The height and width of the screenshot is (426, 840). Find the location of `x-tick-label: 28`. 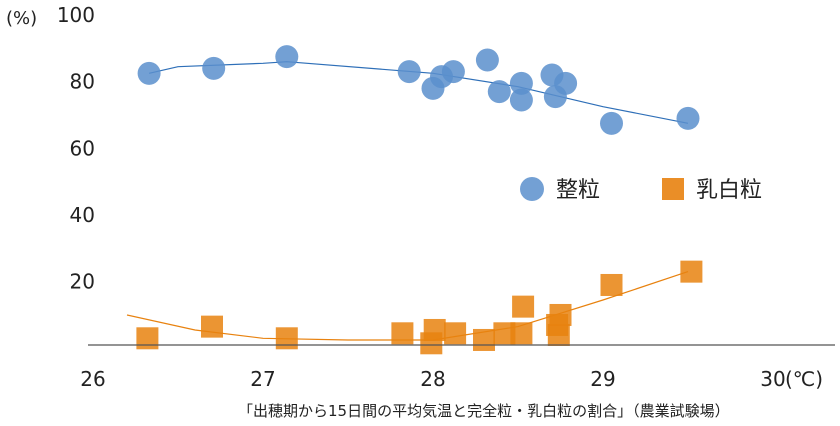

x-tick-label: 28 is located at coordinates (432, 379).